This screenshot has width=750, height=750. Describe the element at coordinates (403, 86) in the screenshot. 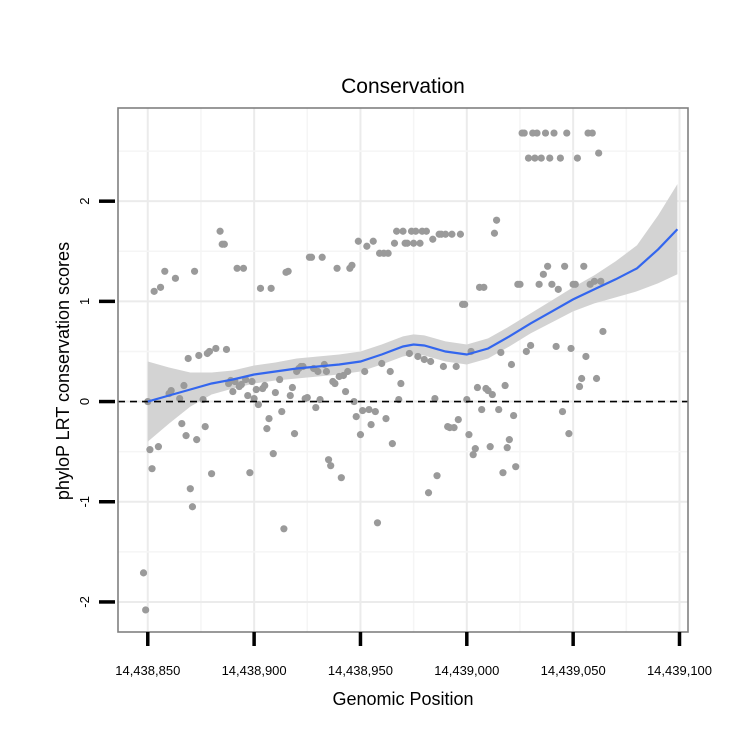

I see `chart-title: Conservation` at that location.